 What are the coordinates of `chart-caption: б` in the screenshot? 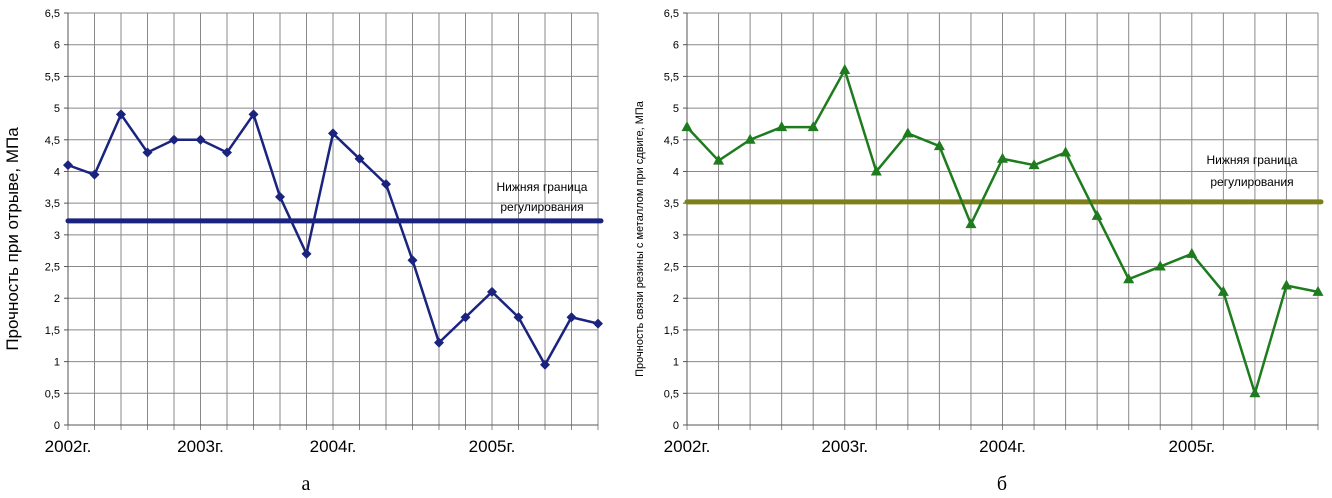 It's located at (1002, 484).